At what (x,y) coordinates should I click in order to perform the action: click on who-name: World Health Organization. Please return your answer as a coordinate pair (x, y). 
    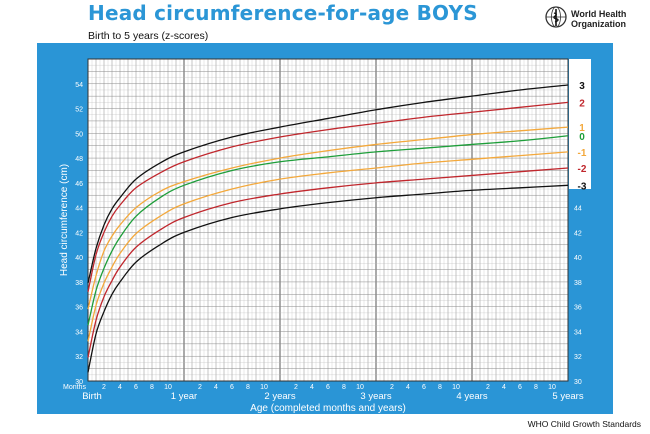
    Looking at the image, I should click on (598, 19).